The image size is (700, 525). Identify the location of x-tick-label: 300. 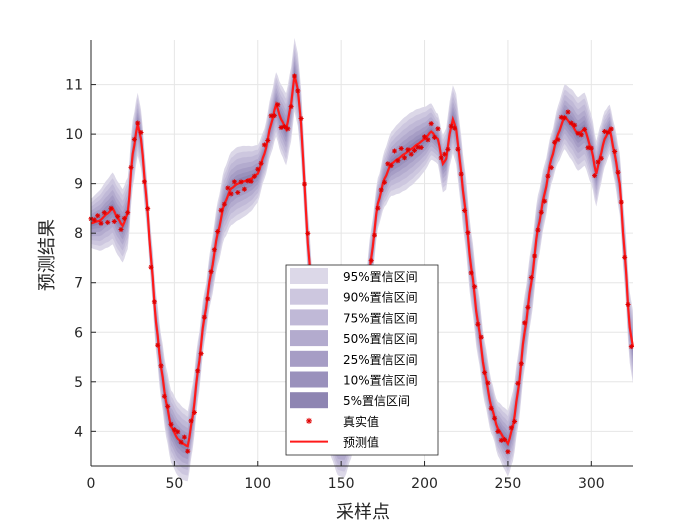
(591, 484).